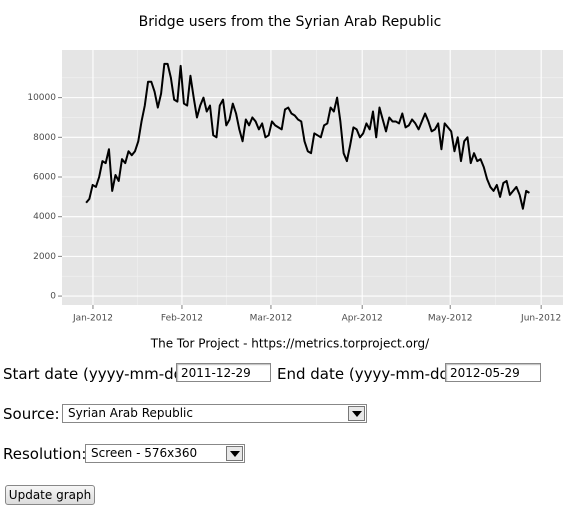 This screenshot has width=573, height=509. Describe the element at coordinates (223, 372) in the screenshot. I see `start-input: 2011-12-29` at that location.